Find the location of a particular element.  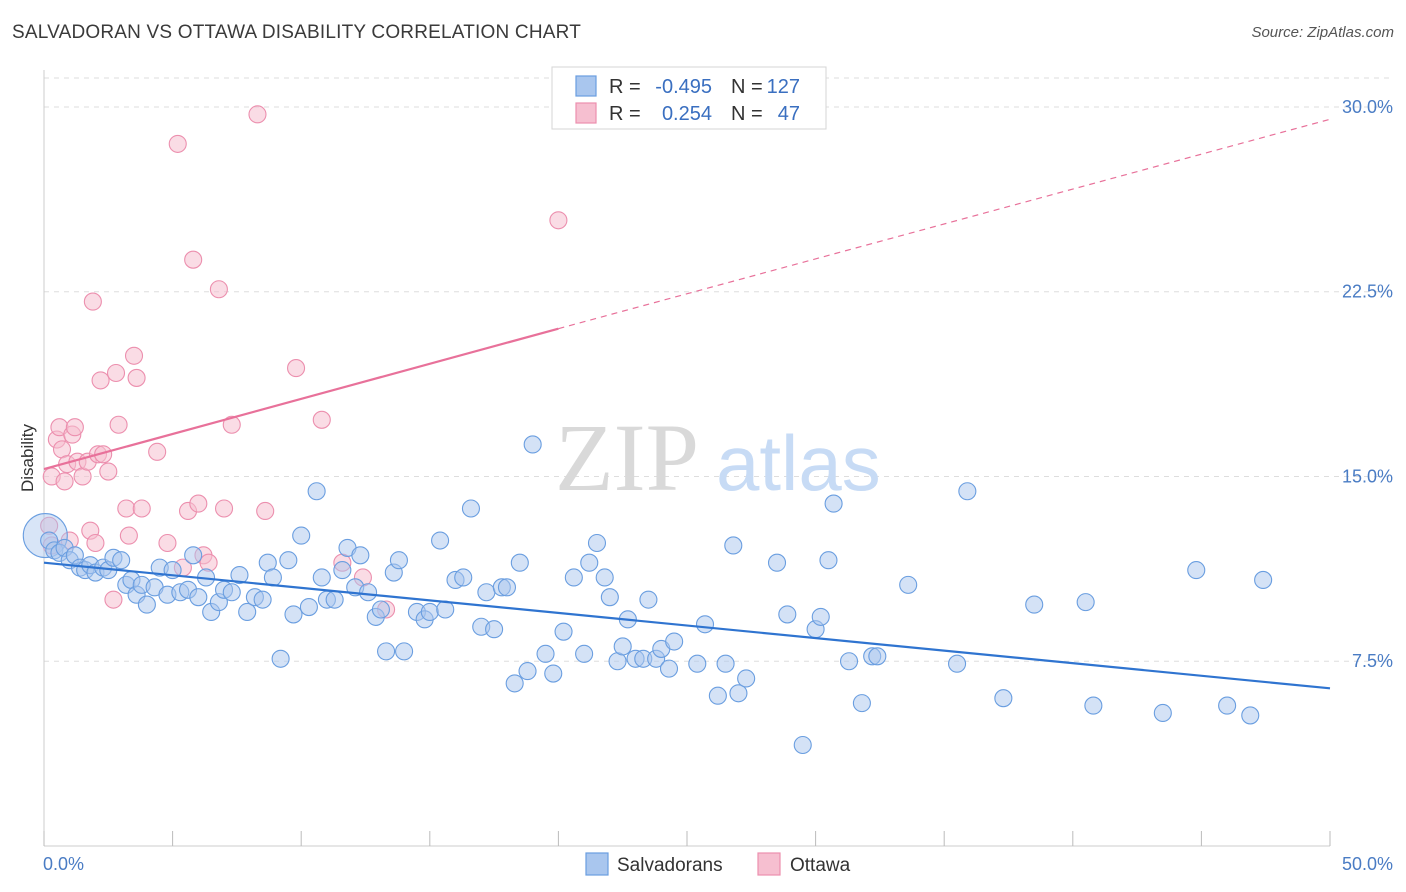

ottawa-trendline is located at coordinates (301, 399).